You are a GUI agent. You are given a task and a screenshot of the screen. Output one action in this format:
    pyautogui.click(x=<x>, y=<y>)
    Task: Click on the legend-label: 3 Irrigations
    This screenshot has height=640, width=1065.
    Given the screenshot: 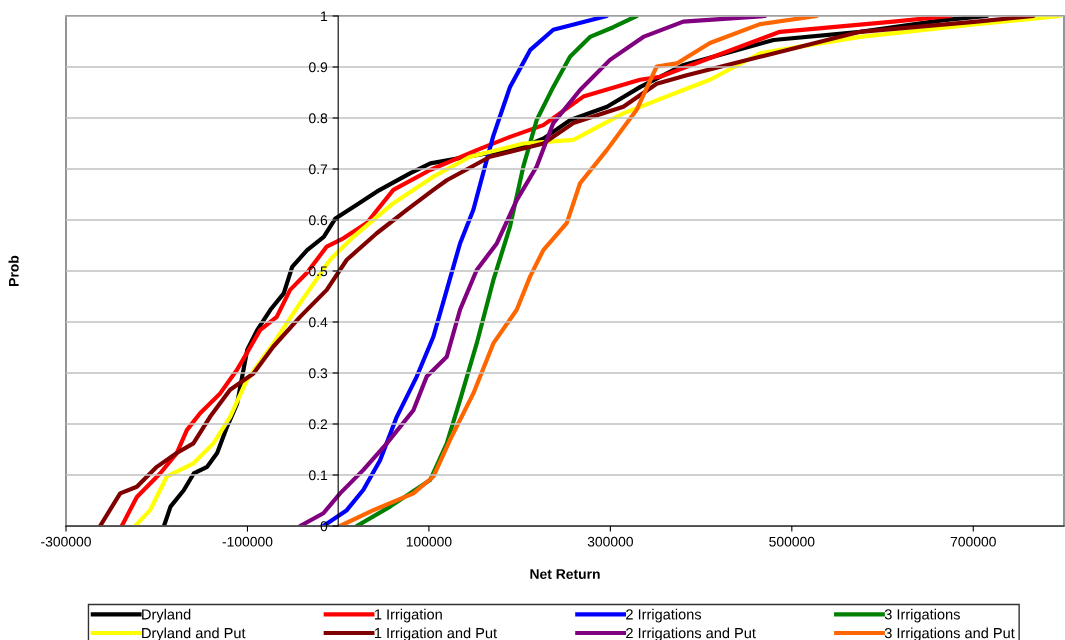 What is the action you would take?
    pyautogui.click(x=922, y=615)
    